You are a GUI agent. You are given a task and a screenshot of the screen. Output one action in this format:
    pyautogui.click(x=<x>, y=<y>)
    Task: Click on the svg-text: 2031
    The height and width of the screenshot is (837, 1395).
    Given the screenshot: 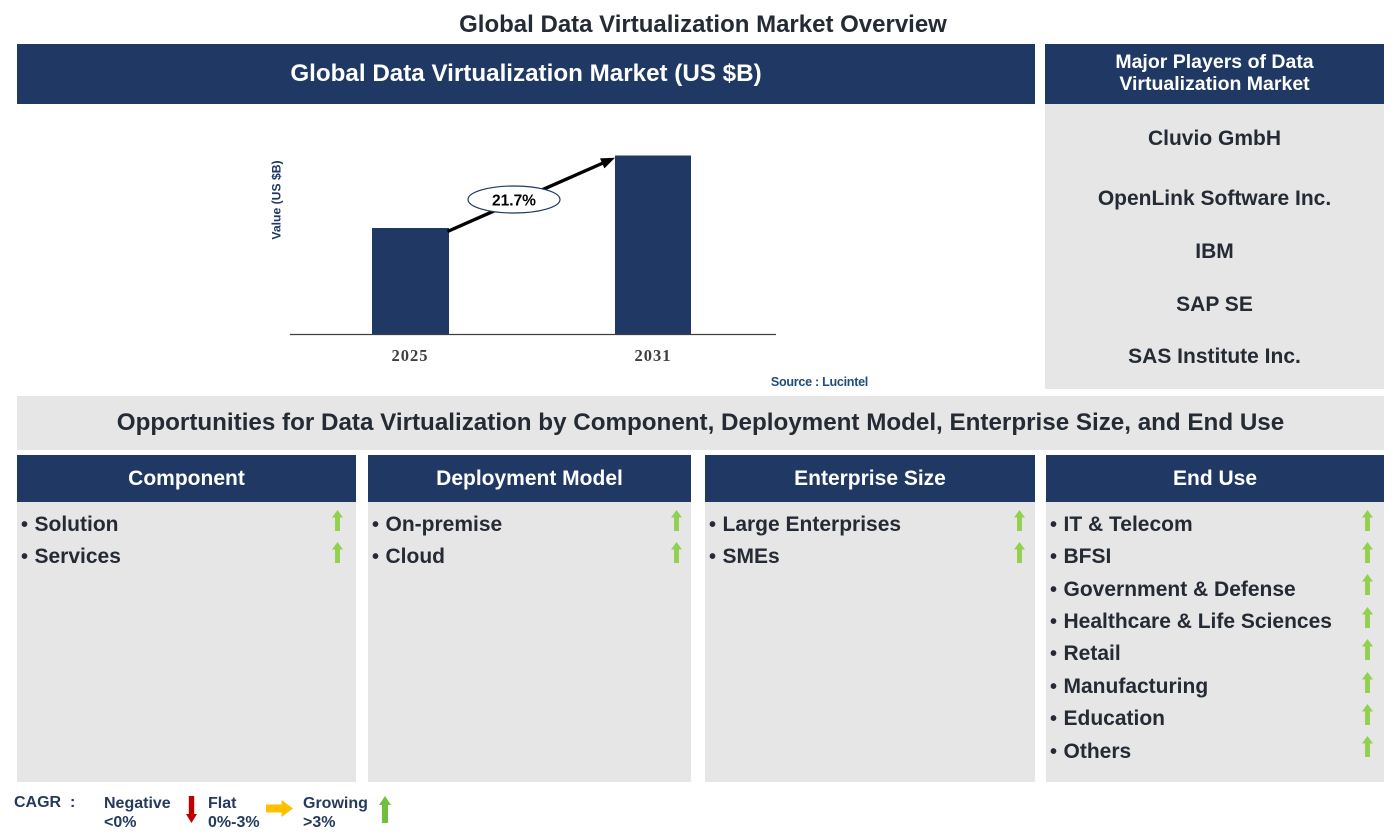 What is the action you would take?
    pyautogui.click(x=653, y=355)
    